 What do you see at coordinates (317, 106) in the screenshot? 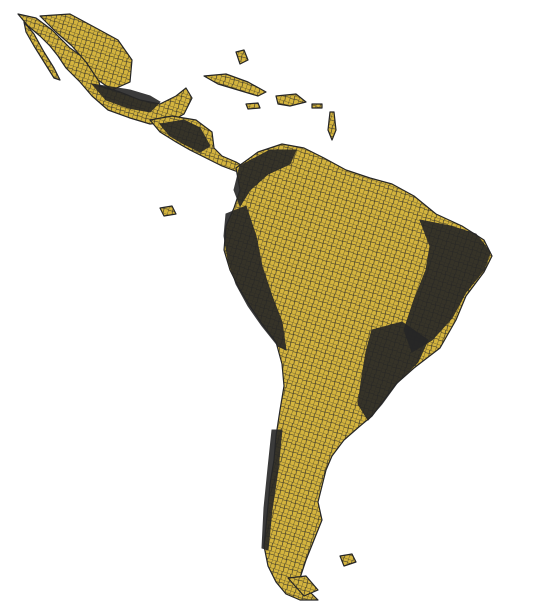
I see `puerto-rico-region` at bounding box center [317, 106].